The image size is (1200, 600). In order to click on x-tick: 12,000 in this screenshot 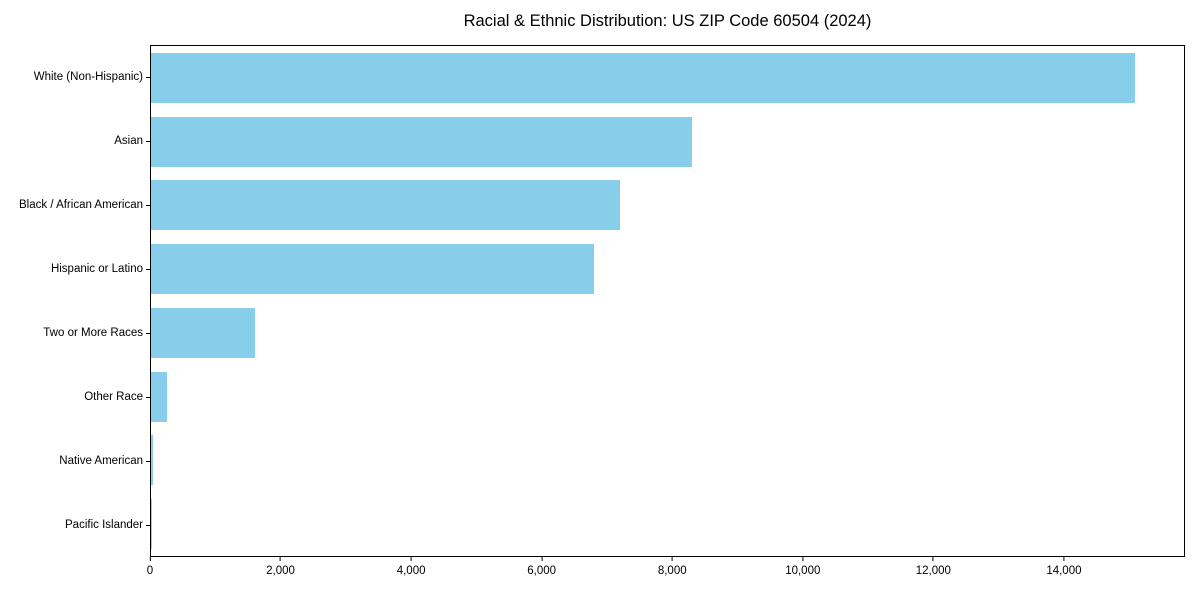, I will do `click(933, 567)`.